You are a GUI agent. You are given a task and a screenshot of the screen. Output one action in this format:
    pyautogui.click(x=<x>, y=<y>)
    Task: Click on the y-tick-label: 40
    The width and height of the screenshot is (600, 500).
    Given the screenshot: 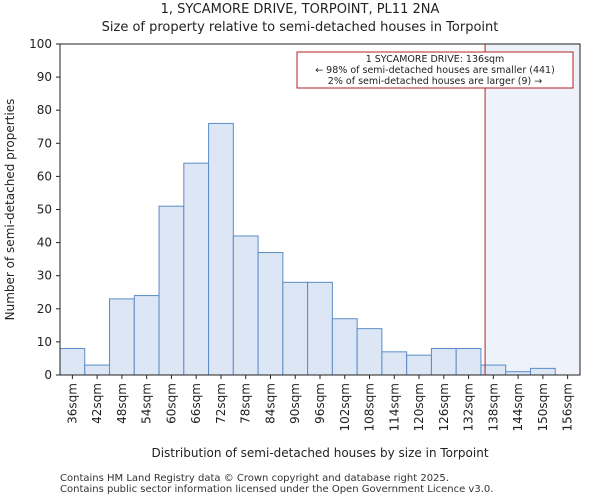 What is the action you would take?
    pyautogui.click(x=44, y=243)
    